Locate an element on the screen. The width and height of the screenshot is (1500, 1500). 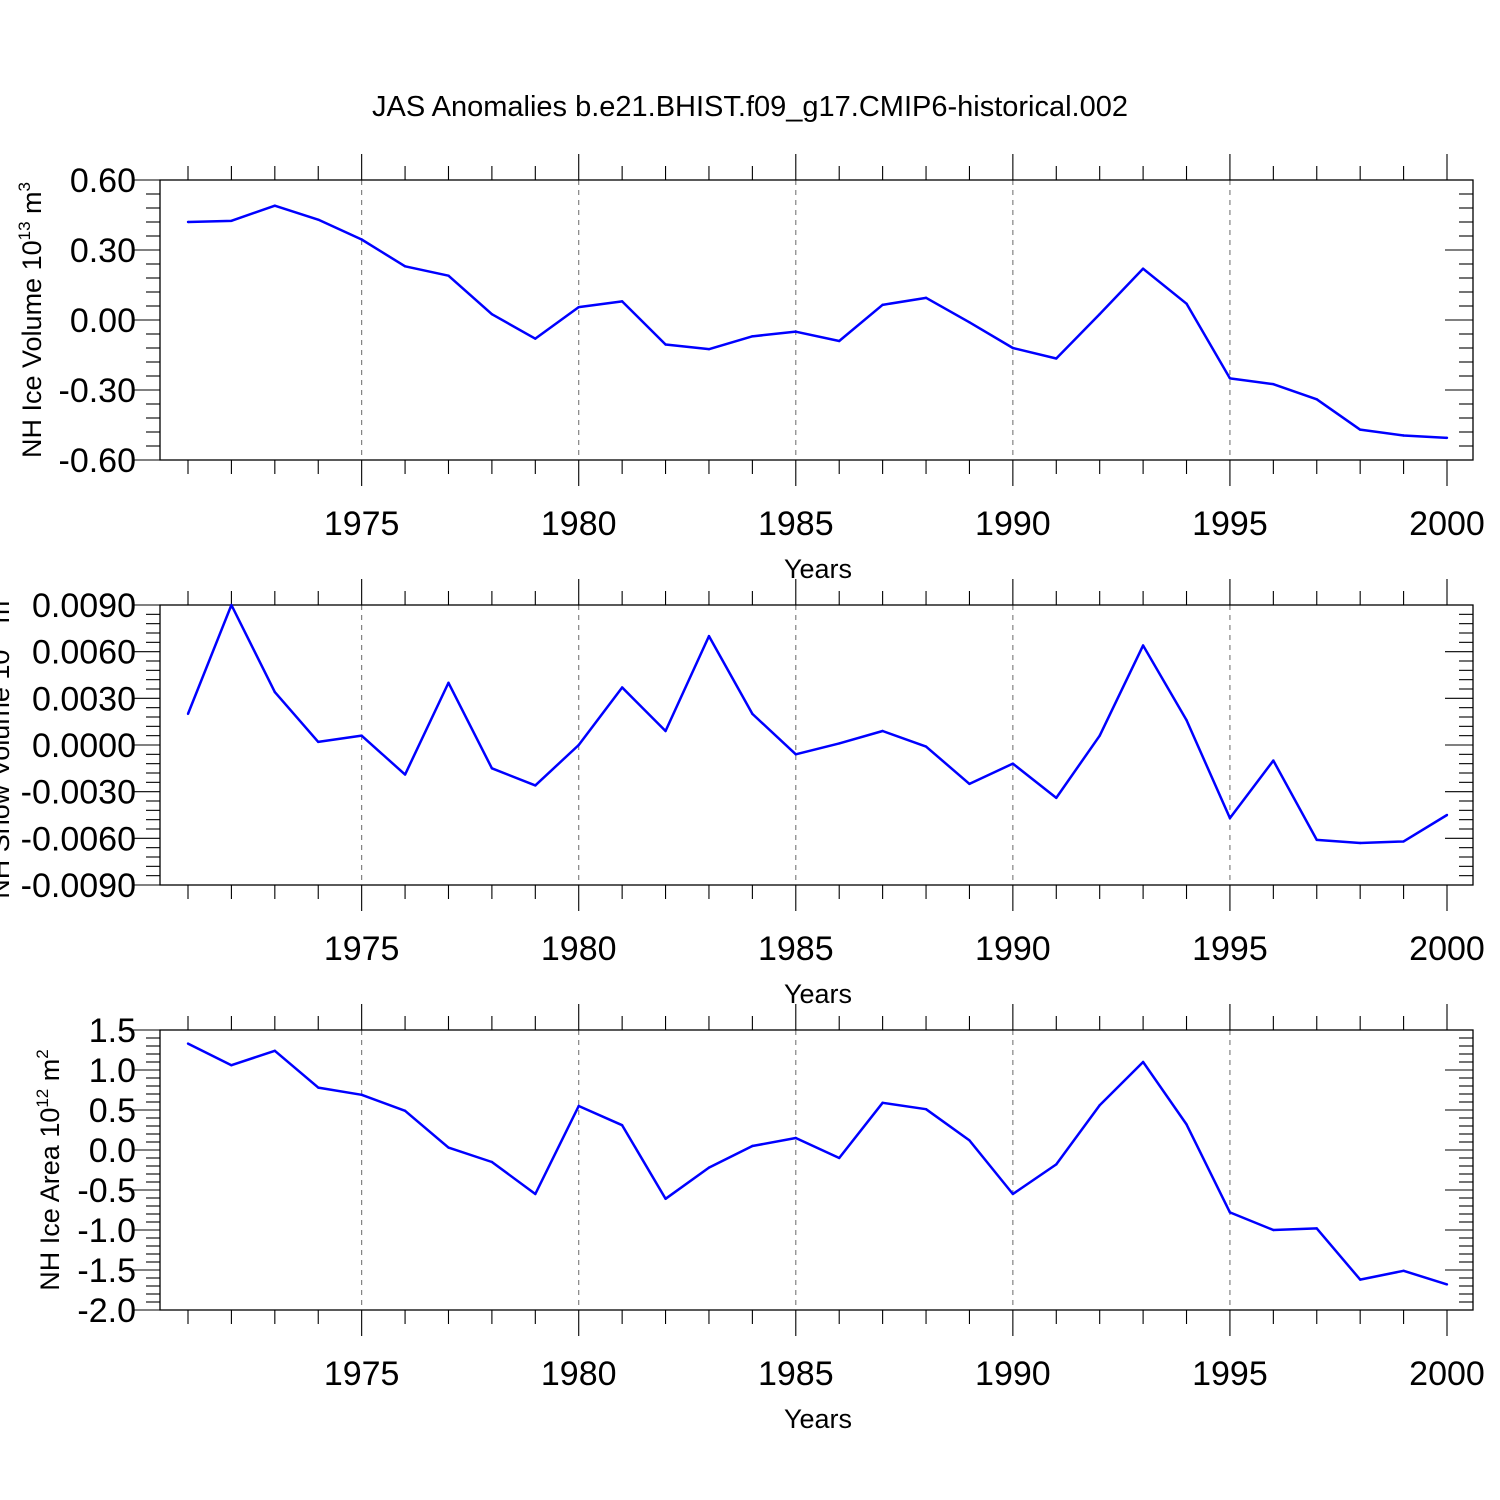
y-tick-label: -1.5 is located at coordinates (106, 1271).